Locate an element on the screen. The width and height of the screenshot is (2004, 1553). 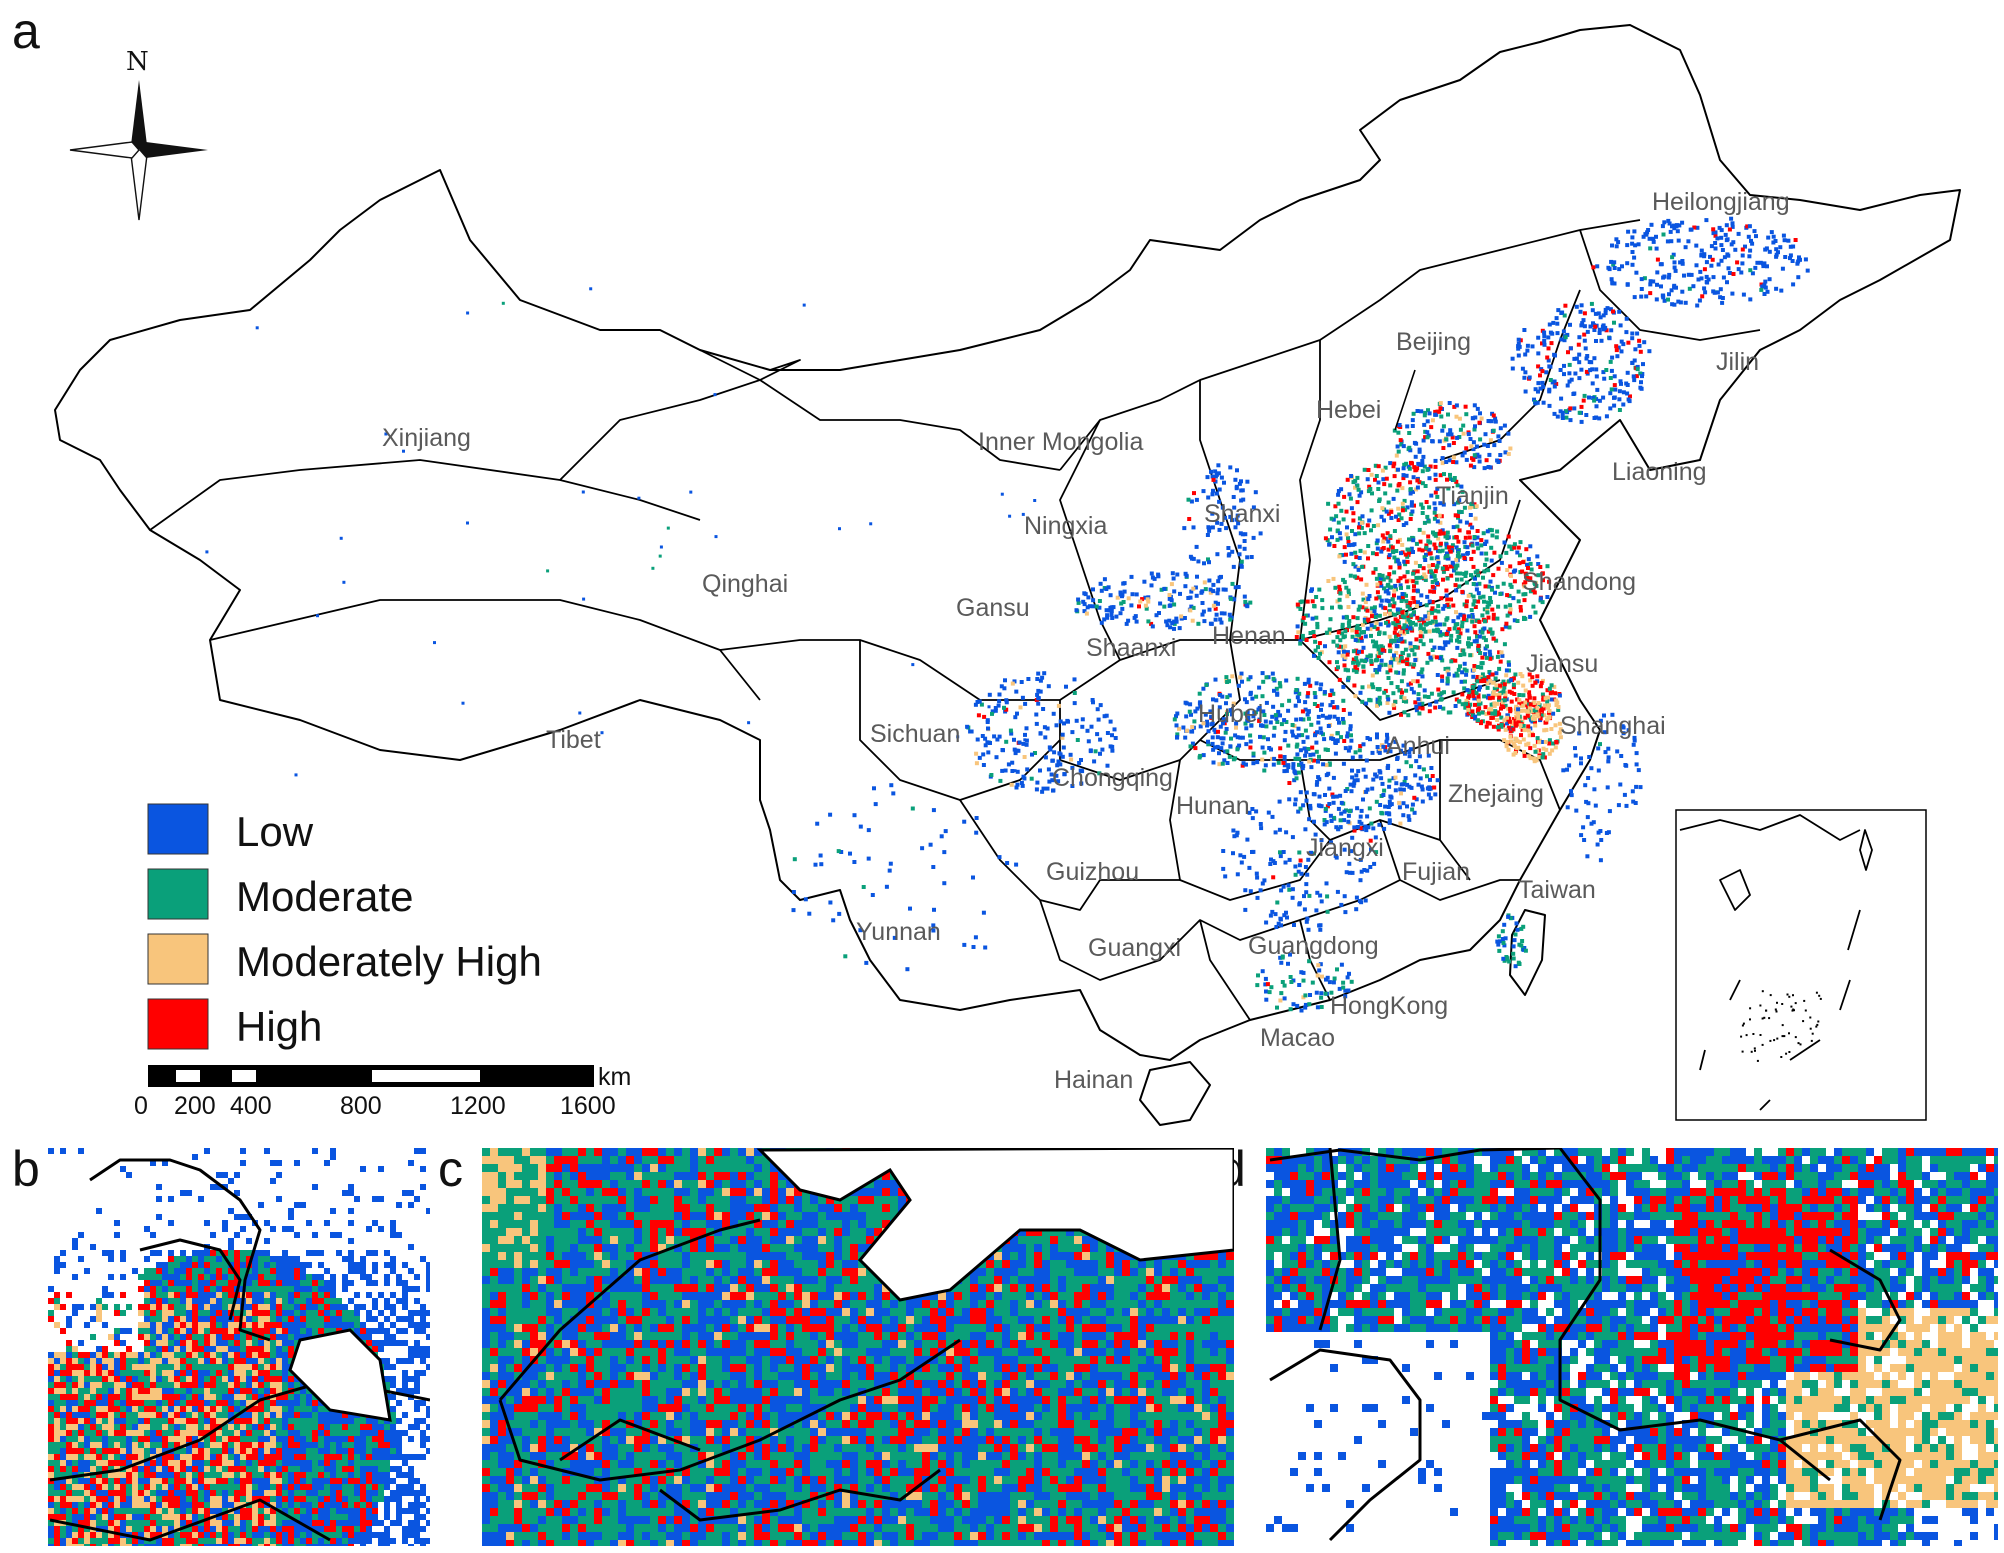
legend: Low Moderate Moderately High High is located at coordinates (344, 926).